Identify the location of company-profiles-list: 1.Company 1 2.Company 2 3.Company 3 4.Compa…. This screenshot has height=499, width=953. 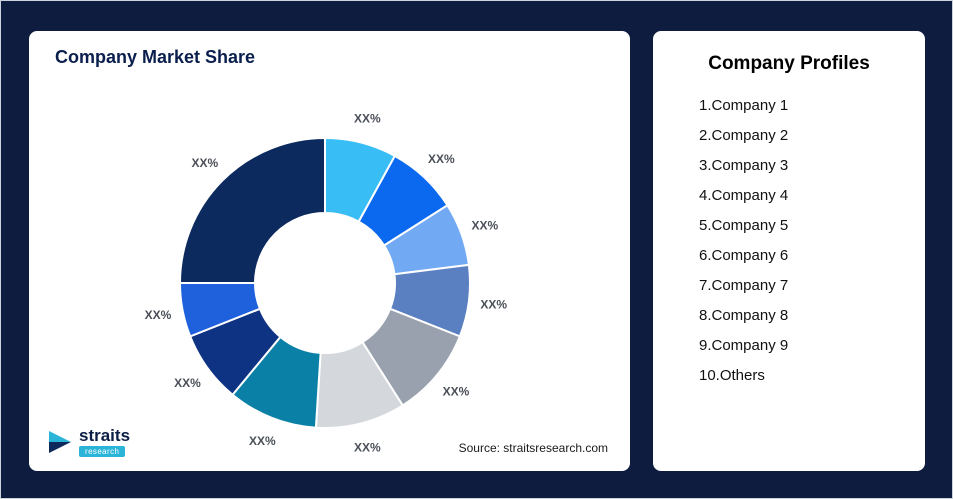
(743, 247).